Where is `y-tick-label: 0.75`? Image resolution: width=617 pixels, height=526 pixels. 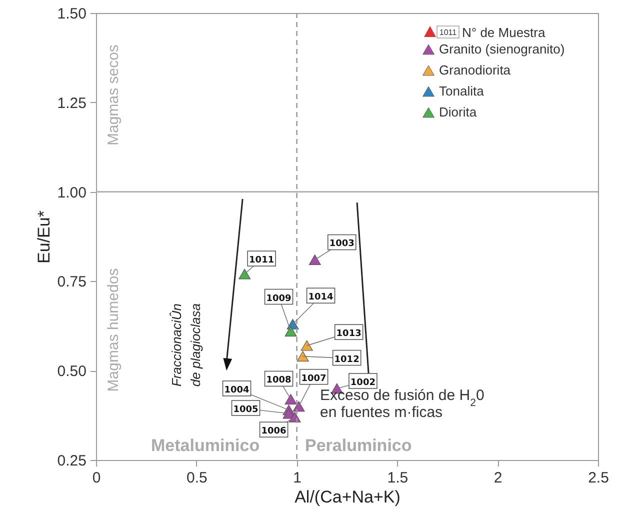 y-tick-label: 0.75 is located at coordinates (71, 282).